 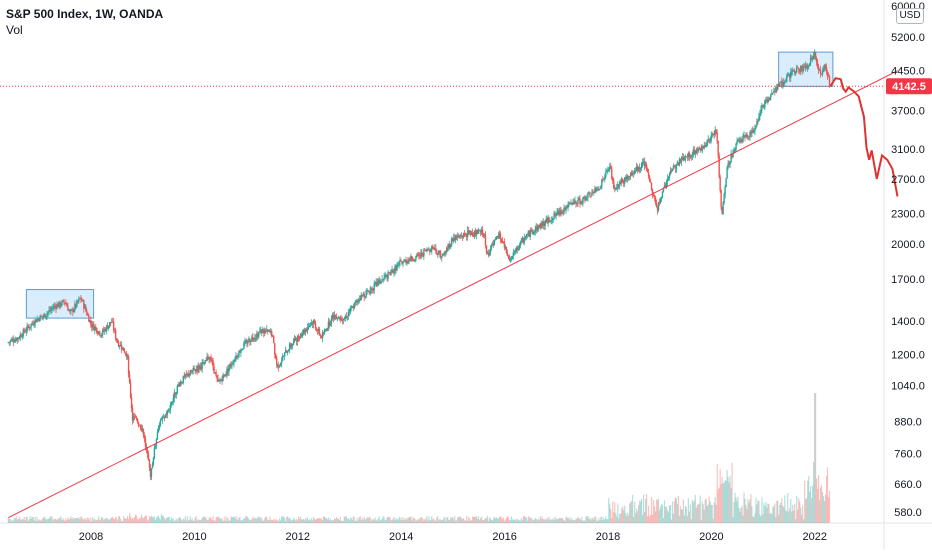 I want to click on chart-title: S&P 500 Index, 1W, OANDA, so click(x=85, y=14).